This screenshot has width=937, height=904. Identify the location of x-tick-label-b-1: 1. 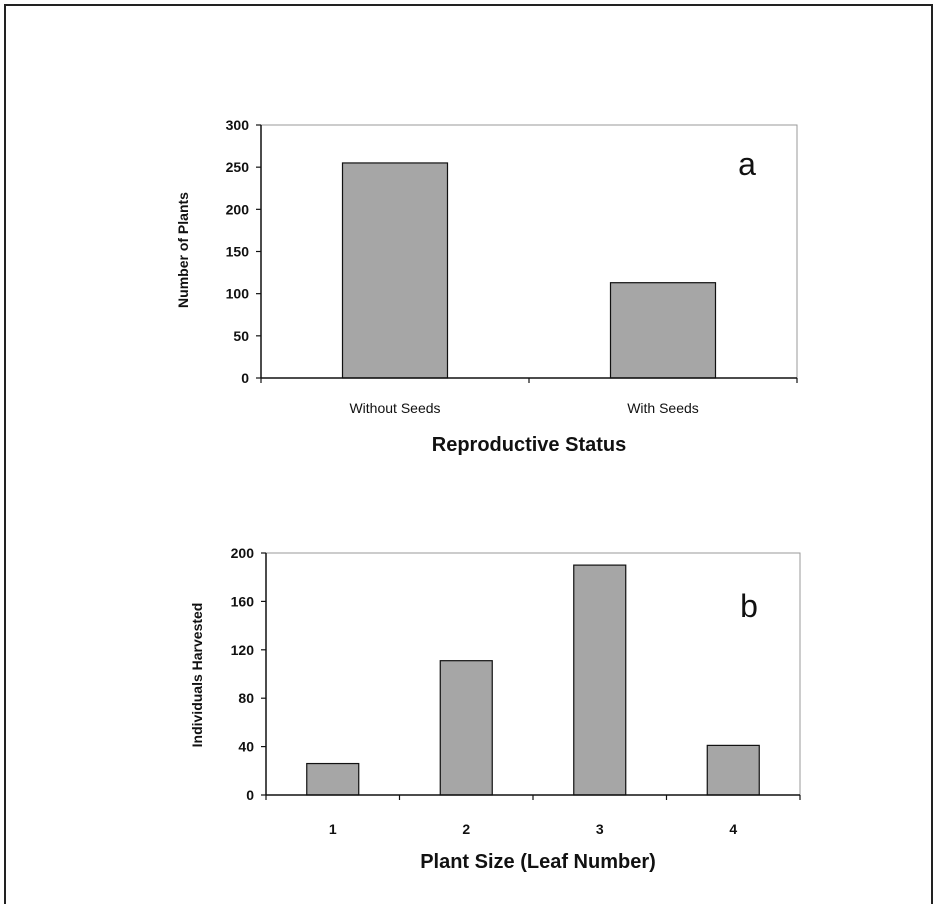
(333, 829).